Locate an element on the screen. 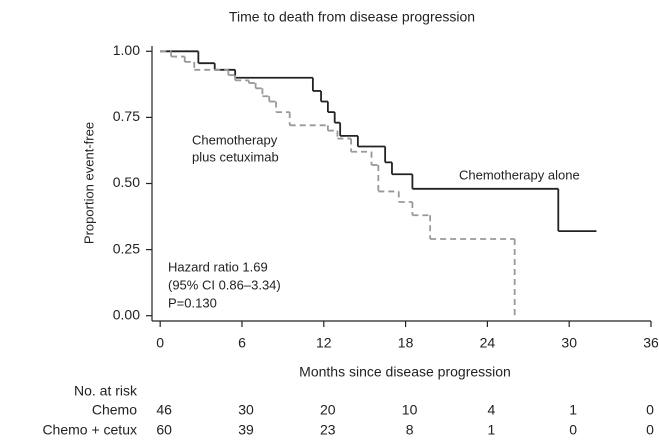  risk-count: 39 is located at coordinates (246, 430).